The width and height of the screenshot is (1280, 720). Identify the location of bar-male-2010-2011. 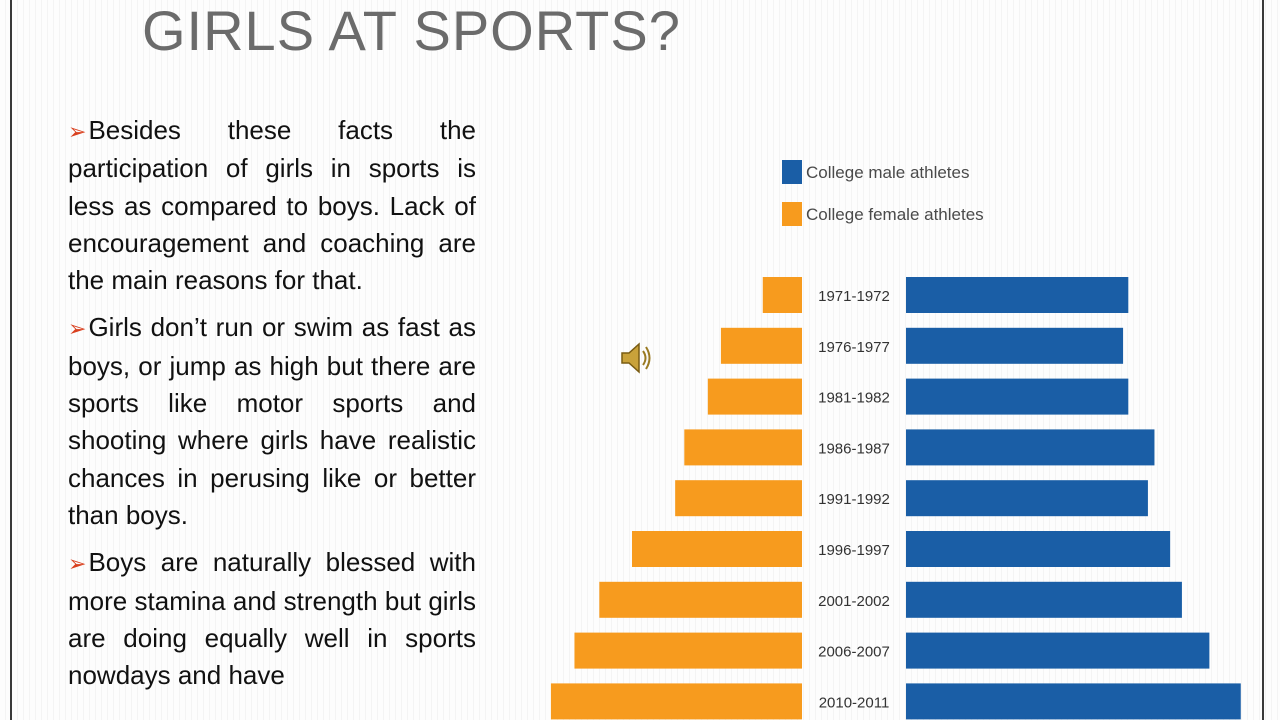
(1073, 701).